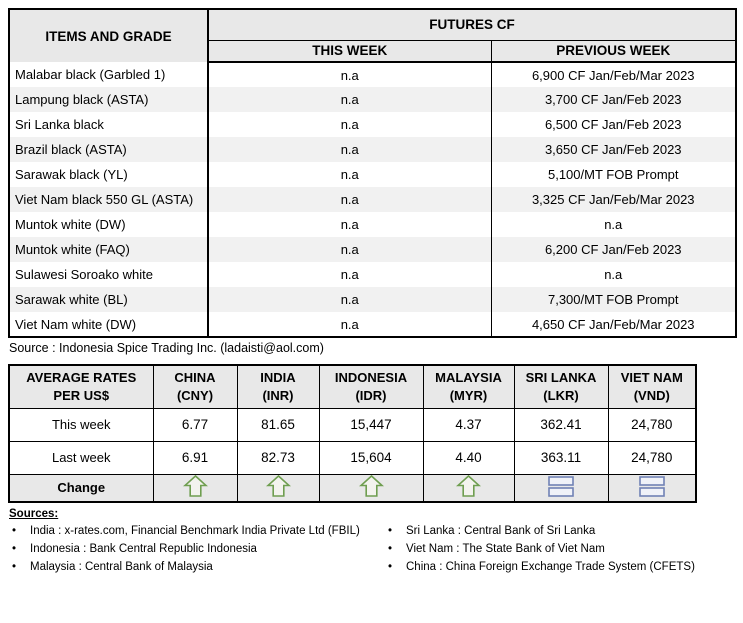 Image resolution: width=743 pixels, height=623 pixels. I want to click on change-cell-malaysia, so click(468, 488).